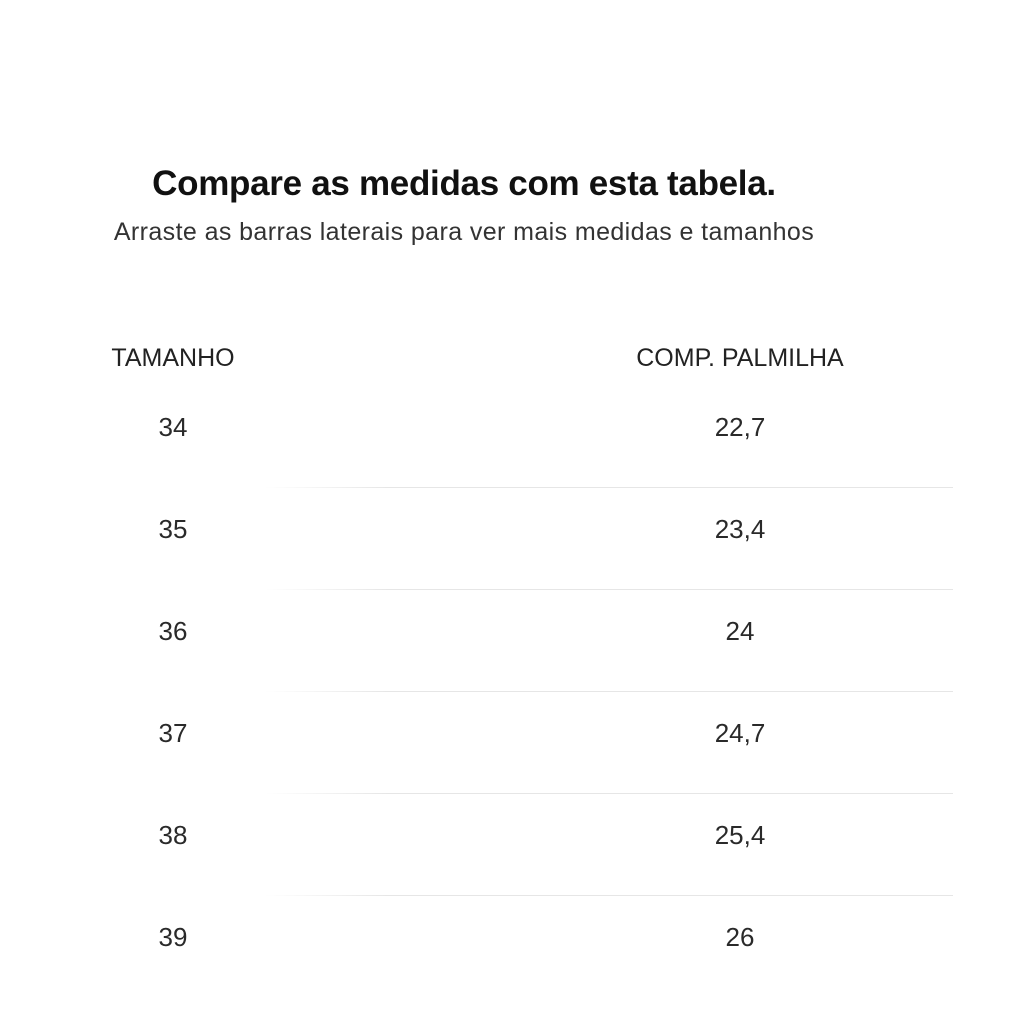 The height and width of the screenshot is (1024, 1024). I want to click on cell-size: 34, so click(173, 427).